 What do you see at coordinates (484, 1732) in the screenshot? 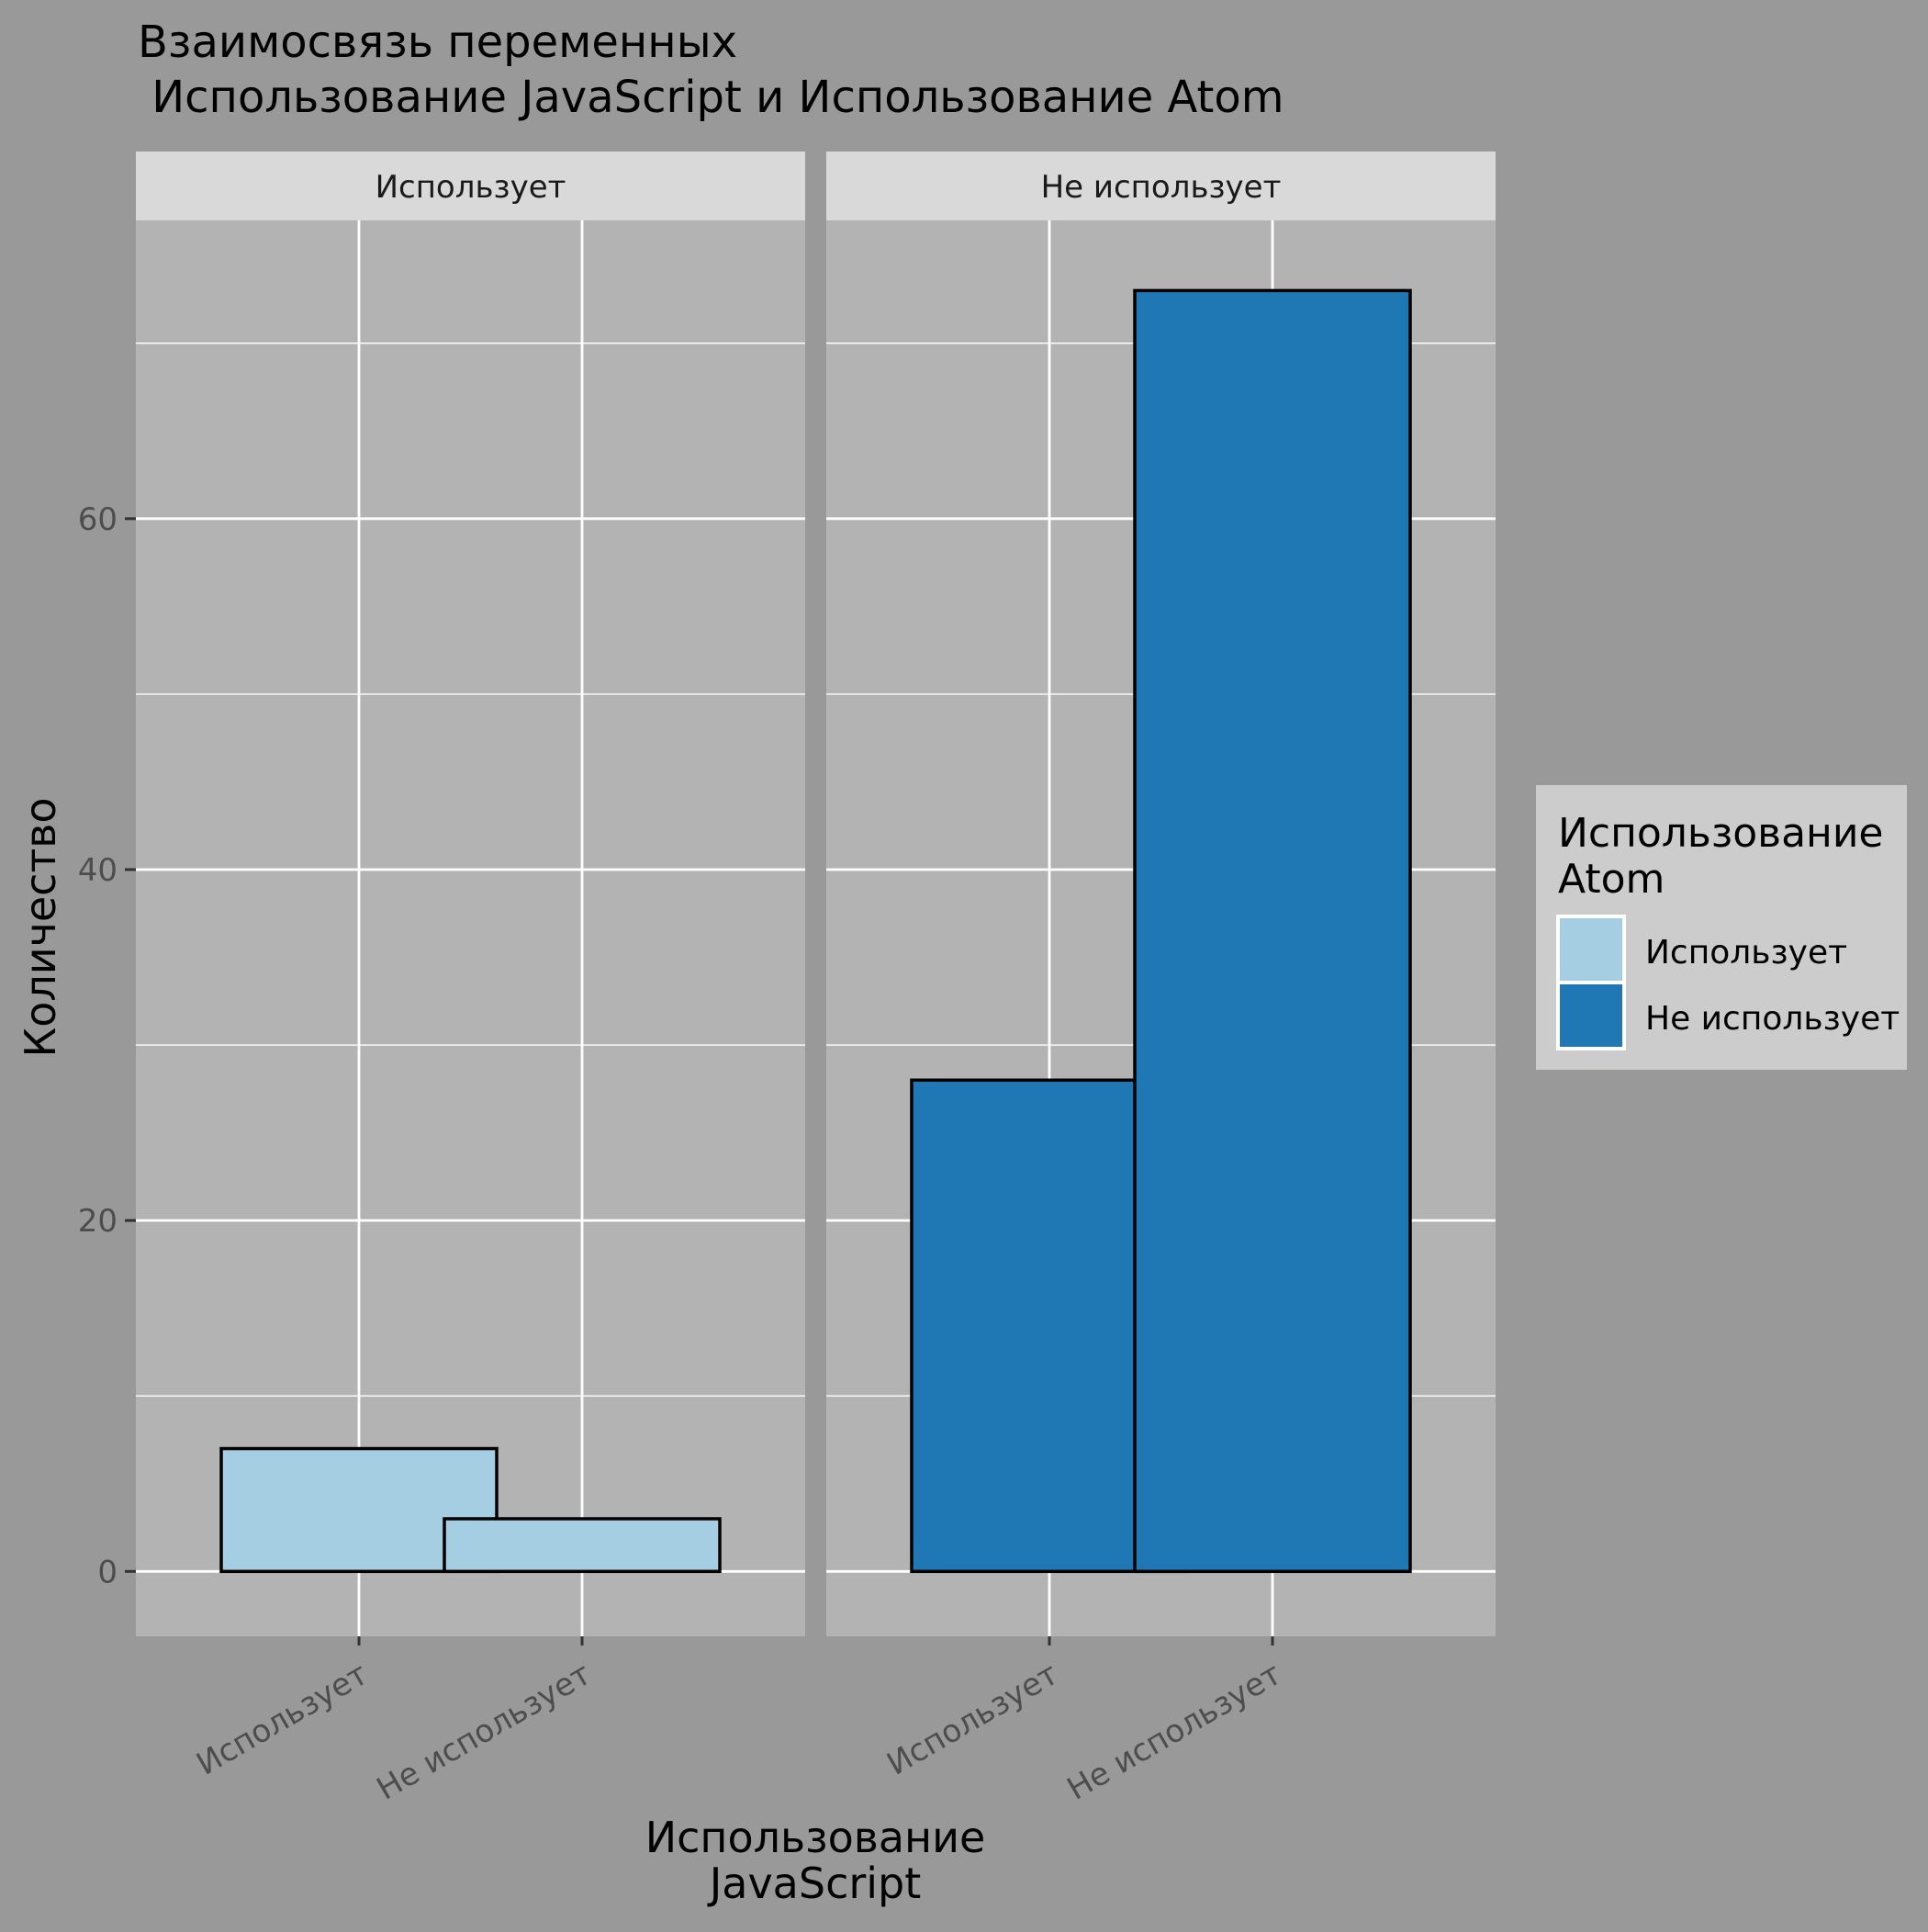
I see `x-tick-label-0-1: Не использует` at bounding box center [484, 1732].